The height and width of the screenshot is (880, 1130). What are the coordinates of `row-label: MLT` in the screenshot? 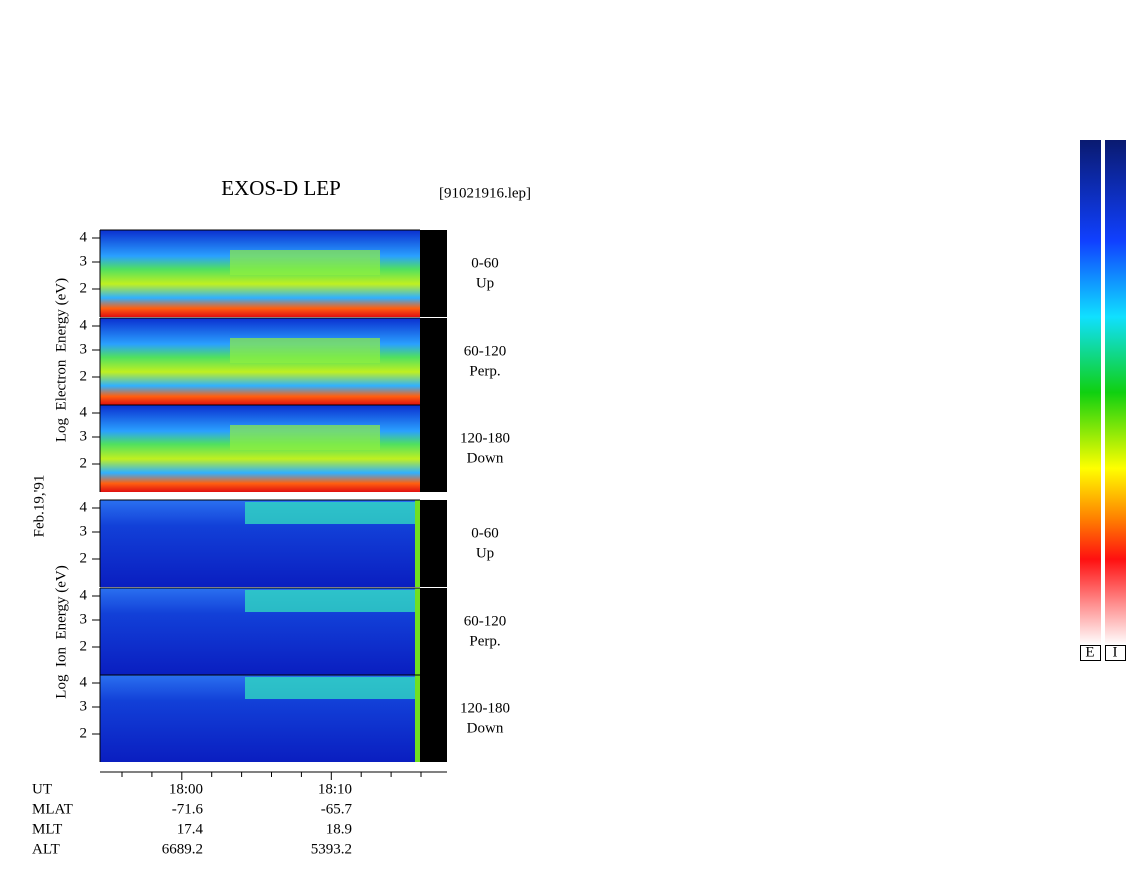 It's located at (47, 829).